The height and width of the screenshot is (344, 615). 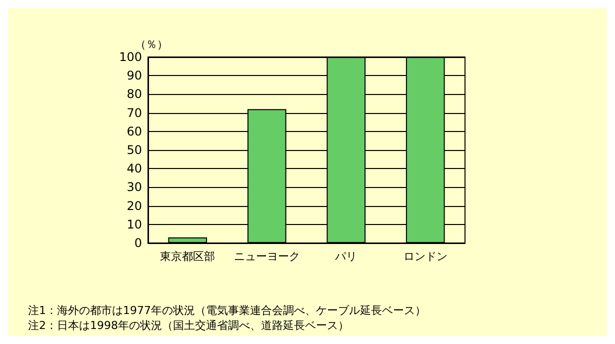 What do you see at coordinates (134, 224) in the screenshot?
I see `y-tick-label: 10` at bounding box center [134, 224].